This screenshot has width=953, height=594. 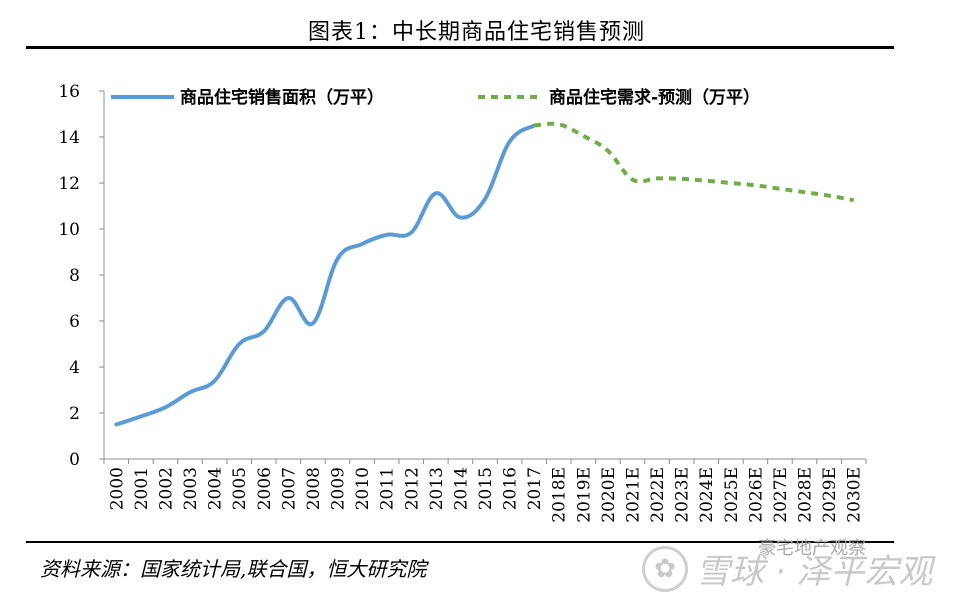 I want to click on legend: 商品住宅销售面积（万平） 商品住宅需求-预测（万平）, so click(x=435, y=97).